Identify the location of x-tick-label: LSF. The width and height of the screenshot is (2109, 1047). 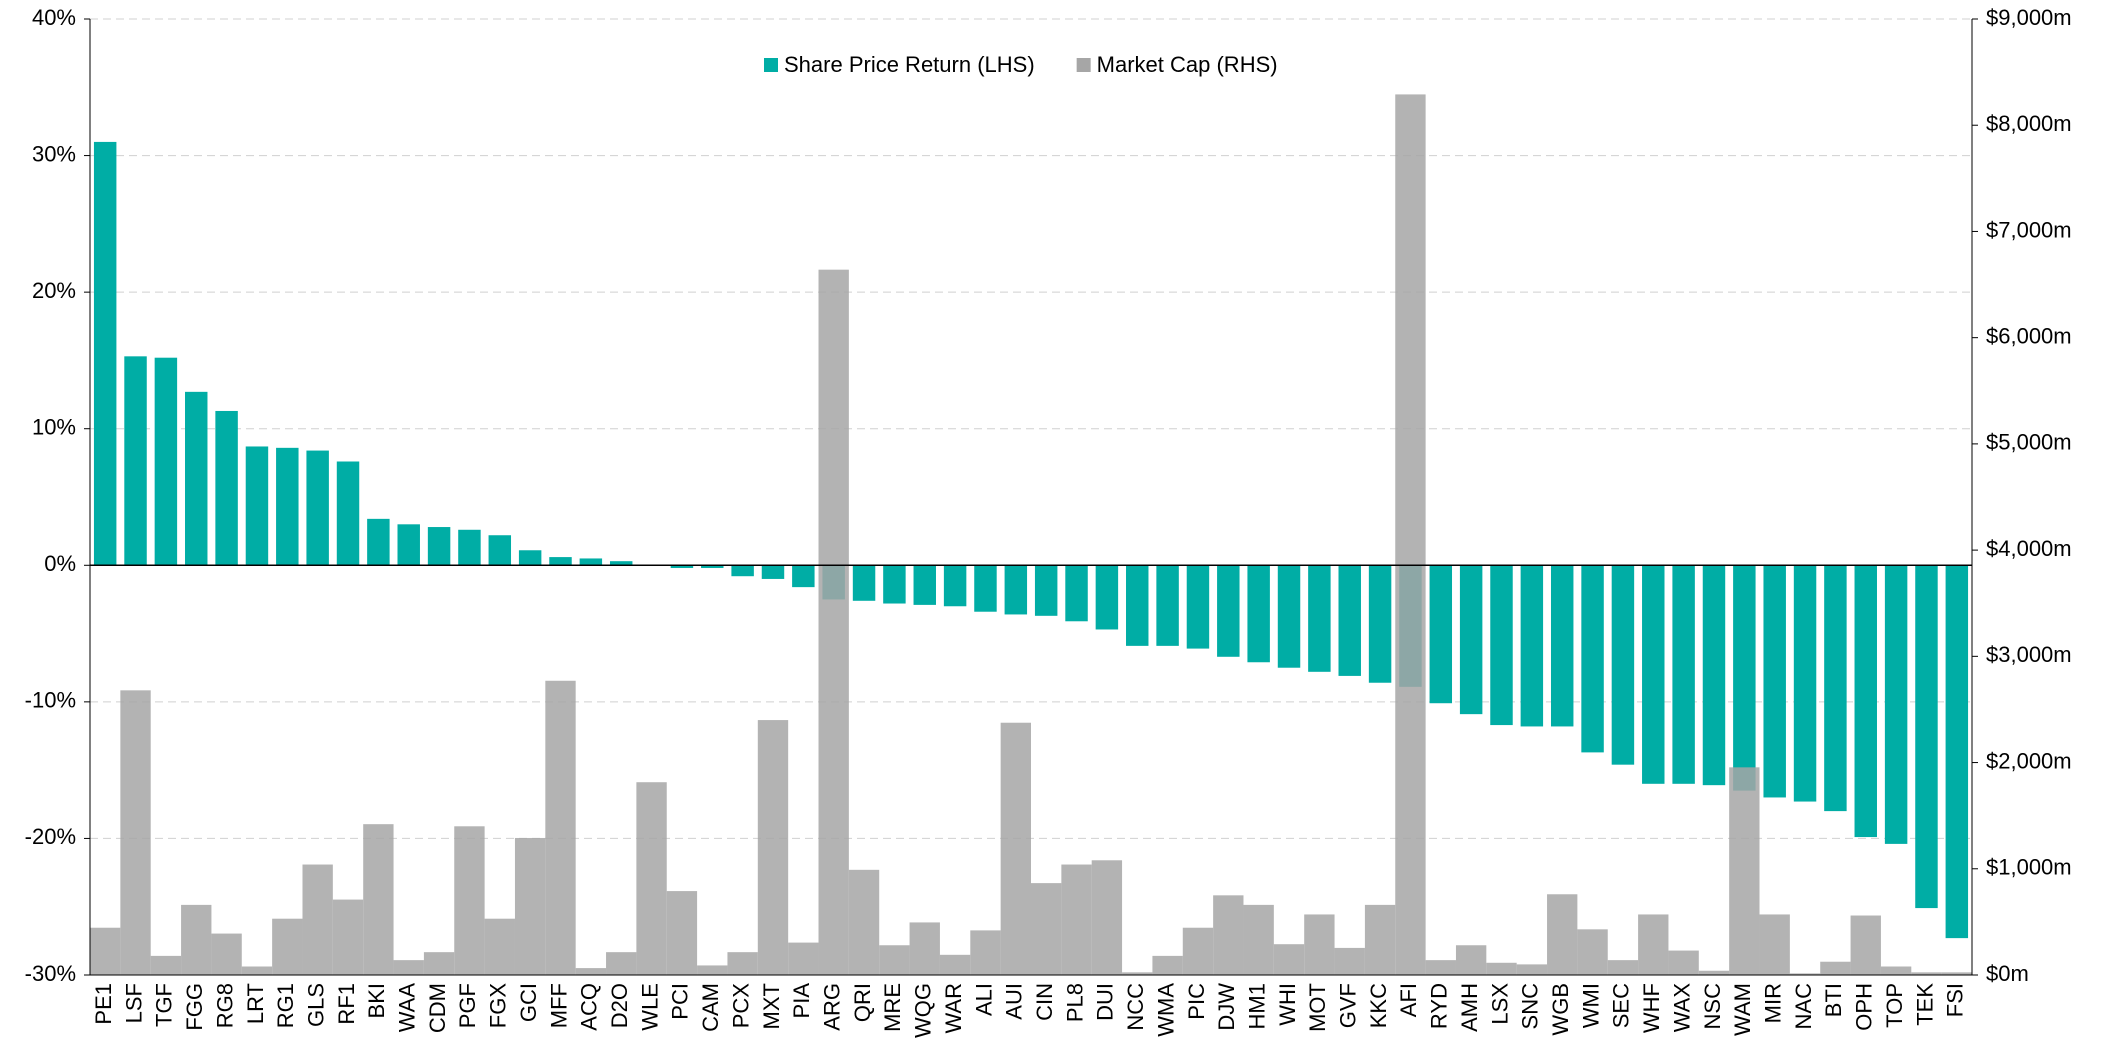
(133, 1003).